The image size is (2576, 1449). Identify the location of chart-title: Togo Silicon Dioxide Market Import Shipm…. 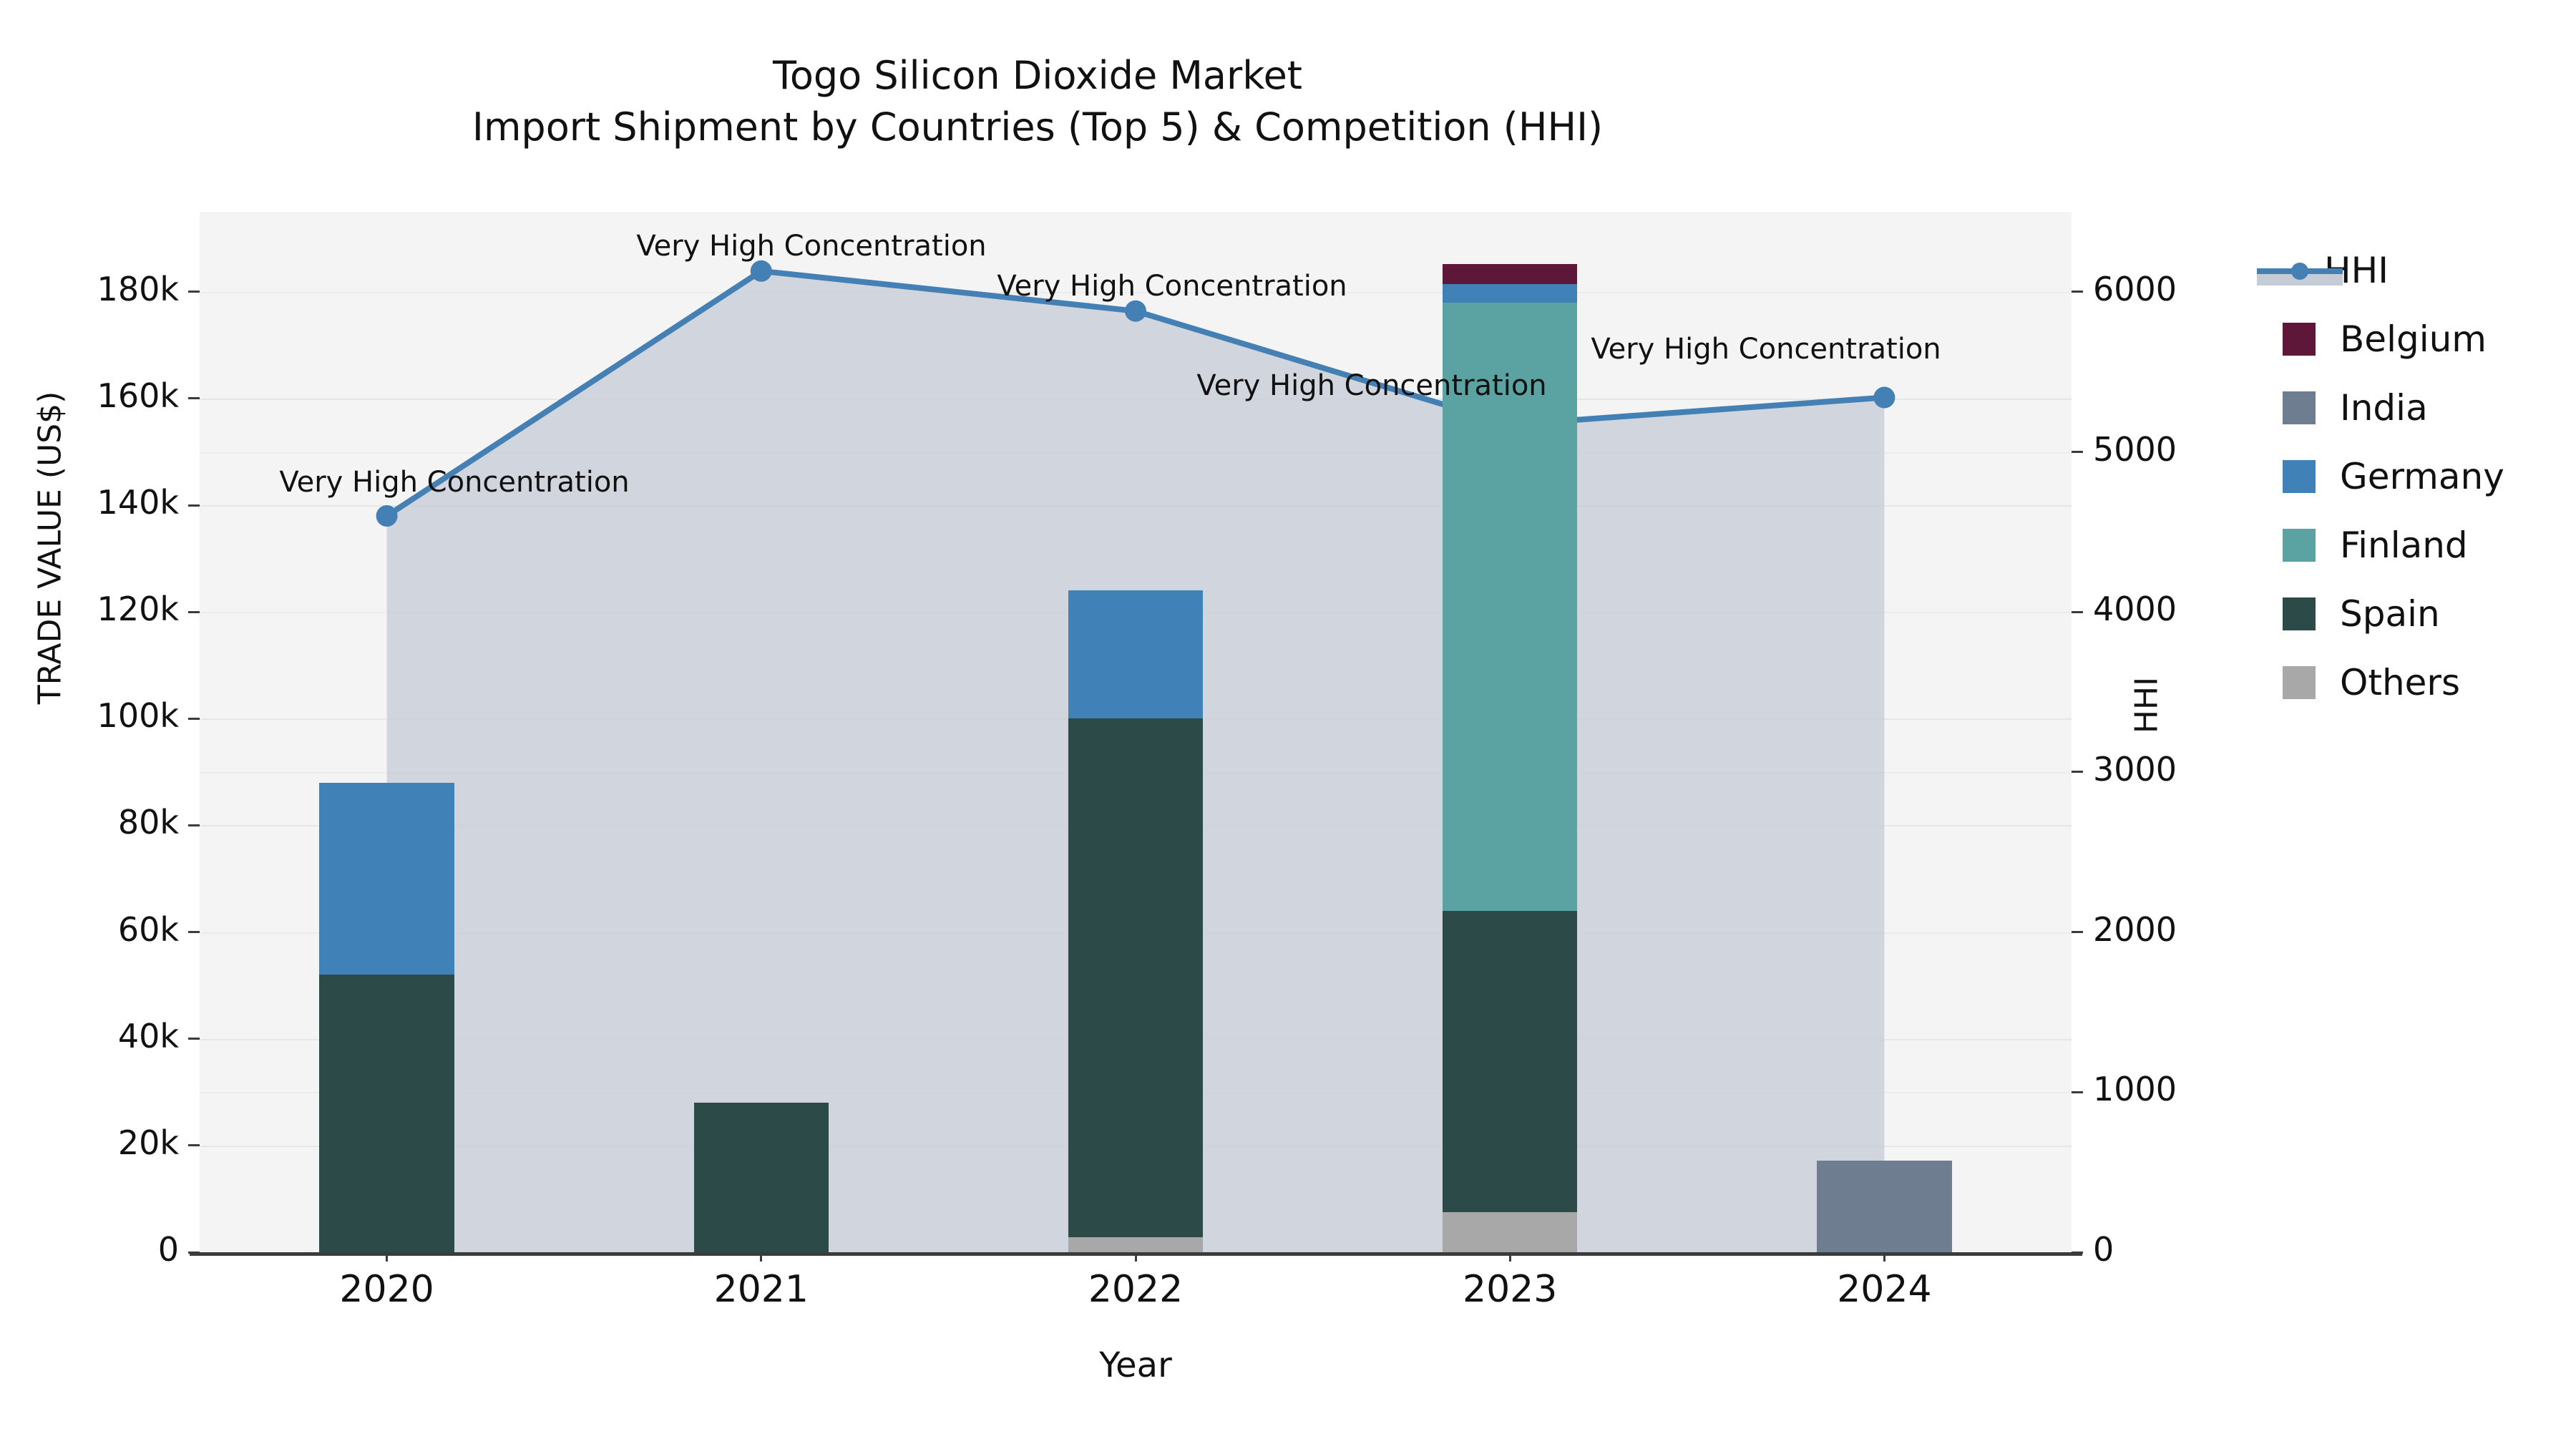
(1037, 102).